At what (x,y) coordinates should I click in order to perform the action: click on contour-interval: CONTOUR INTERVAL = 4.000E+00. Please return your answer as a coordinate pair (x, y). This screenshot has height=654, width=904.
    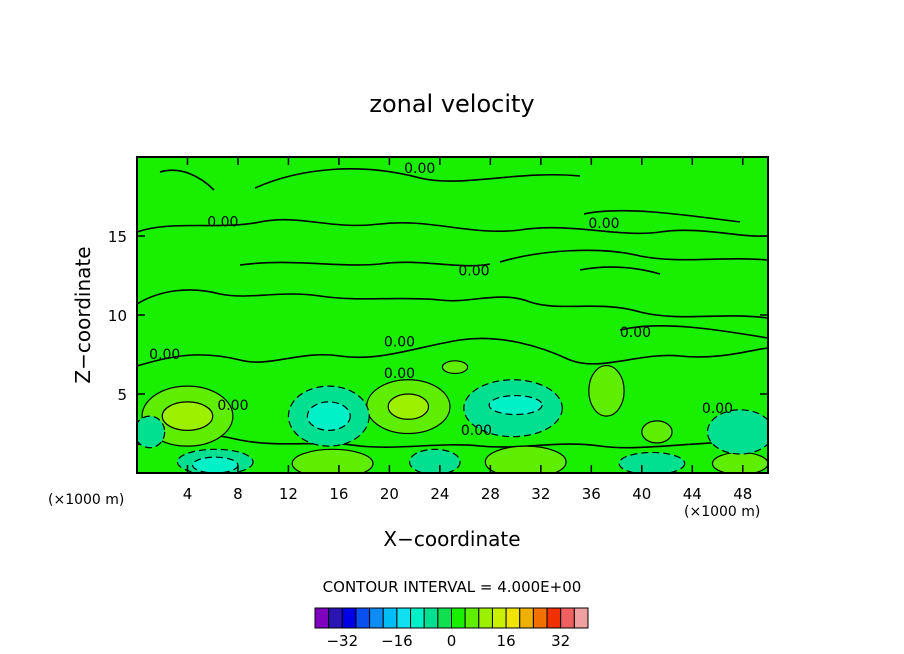
    Looking at the image, I should click on (452, 587).